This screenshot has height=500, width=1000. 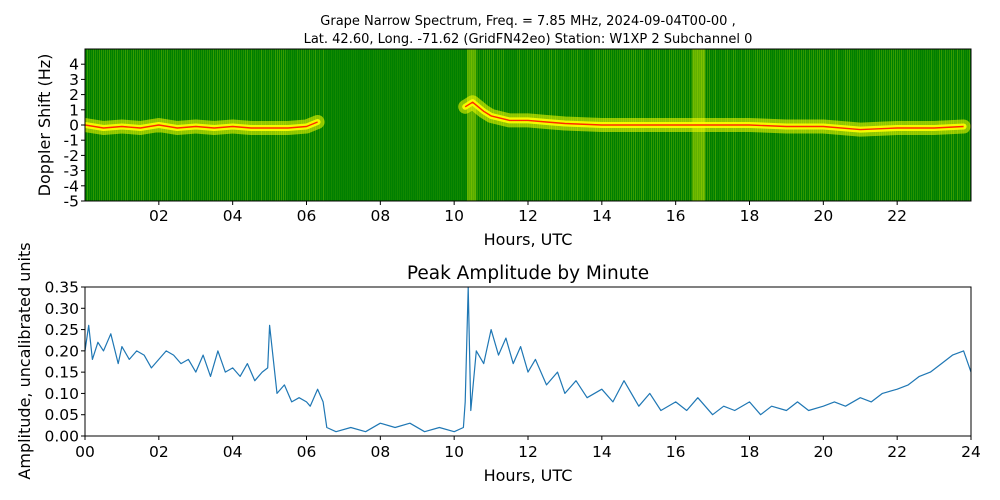 What do you see at coordinates (64, 362) in the screenshot?
I see `amplitude-y-axis: 0.00 0.05 0.10 0.15 0.20 0.25 0.30 0.35` at bounding box center [64, 362].